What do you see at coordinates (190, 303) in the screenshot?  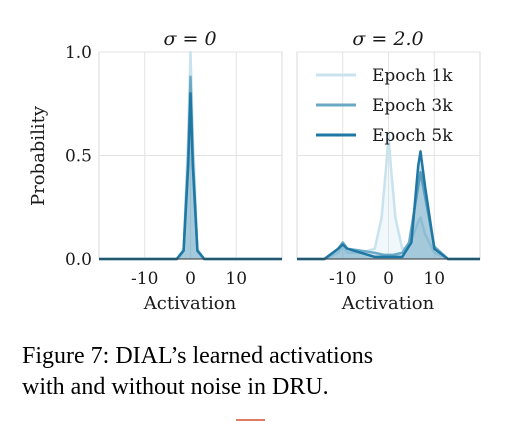 I see `x-label-left: Activation` at bounding box center [190, 303].